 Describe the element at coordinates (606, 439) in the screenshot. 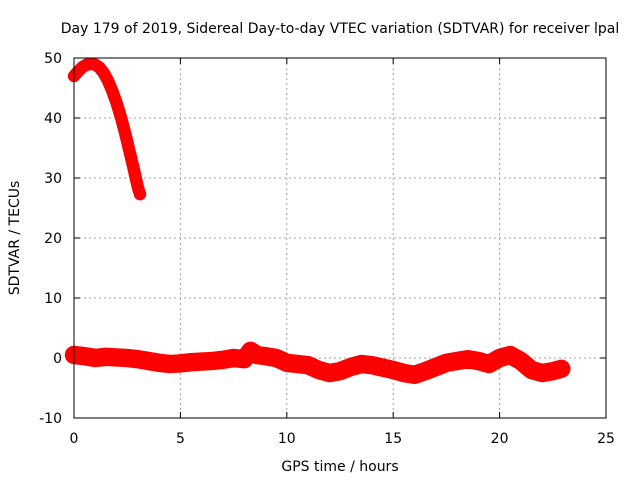

I see `x-tick-label: 25` at that location.